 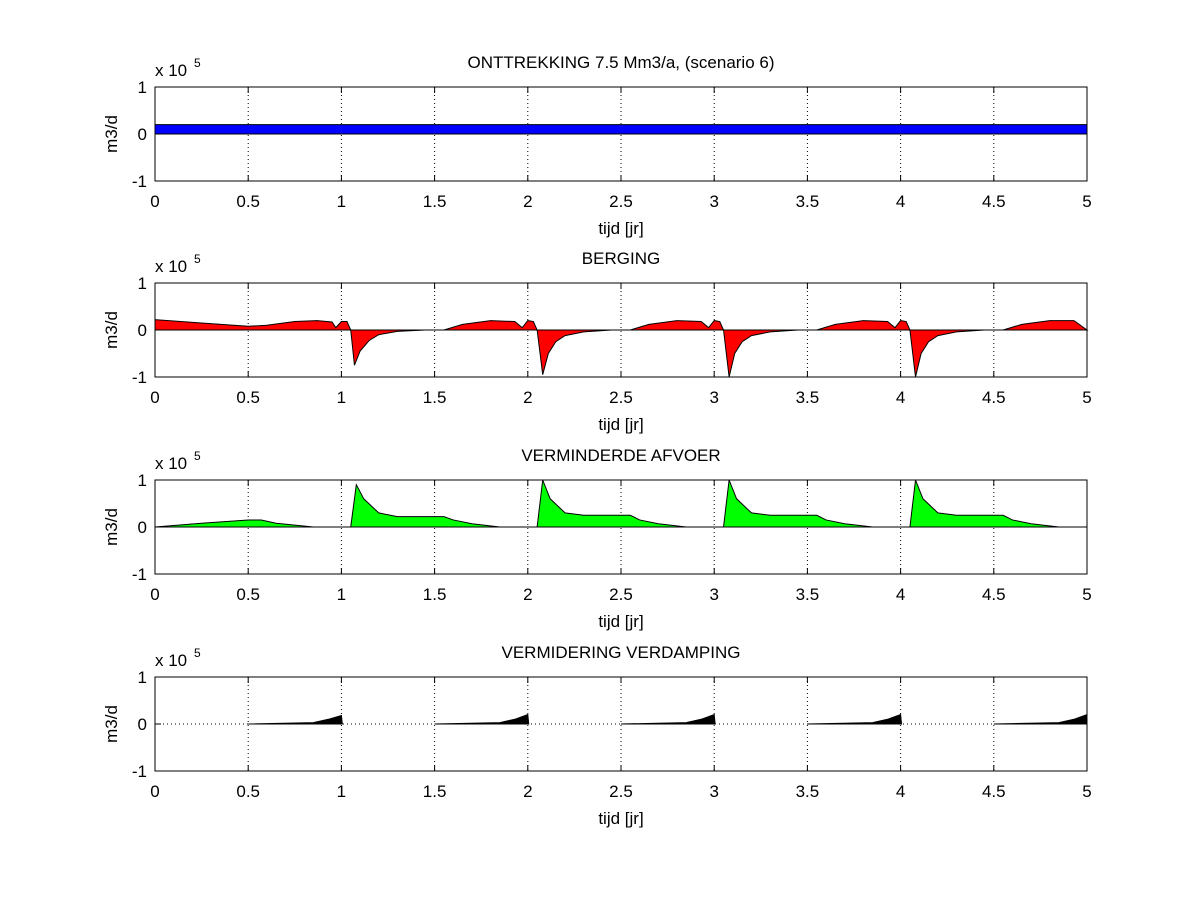 What do you see at coordinates (620, 62) in the screenshot?
I see `chart-title: ONTTREKKING 7.5 Mm3/a, (scenario 6)` at bounding box center [620, 62].